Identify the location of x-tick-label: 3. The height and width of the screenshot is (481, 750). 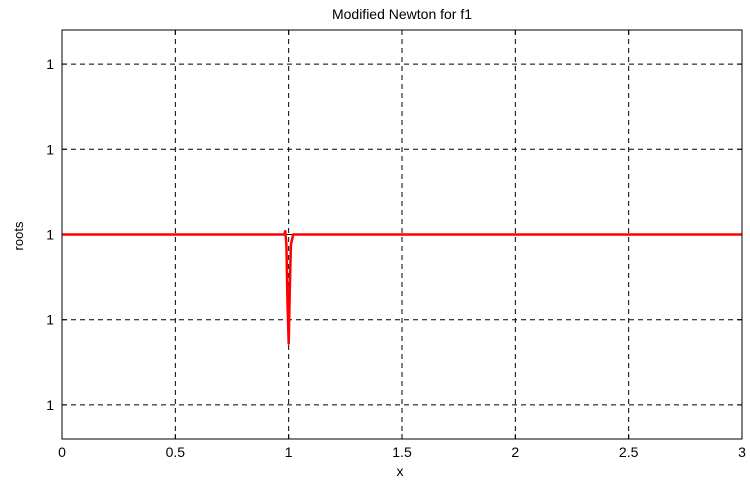
(742, 452).